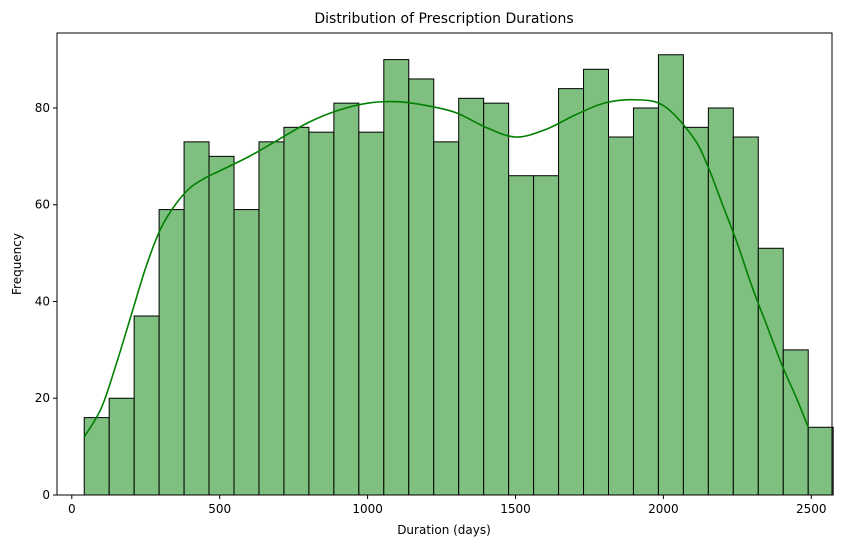 The height and width of the screenshot is (547, 841). I want to click on y-tick-label: 20, so click(42, 398).